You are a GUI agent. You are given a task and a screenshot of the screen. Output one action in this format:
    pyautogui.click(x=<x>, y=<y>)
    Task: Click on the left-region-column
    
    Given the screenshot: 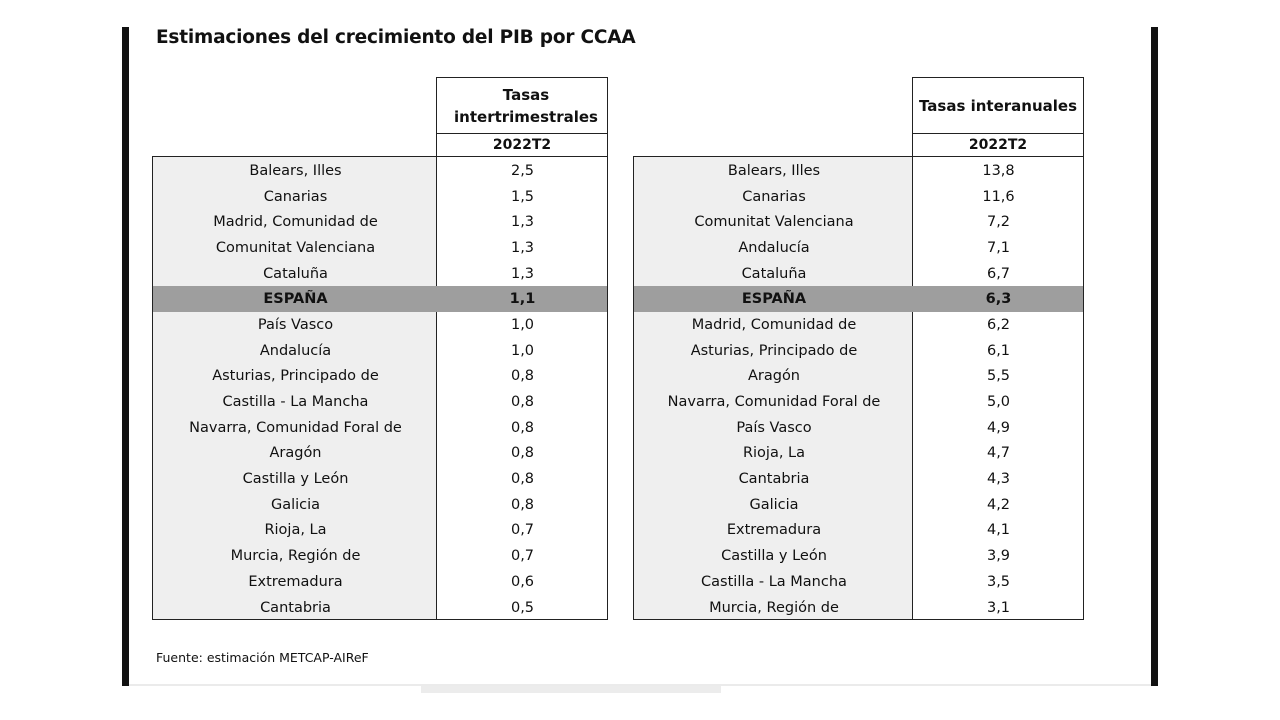 What is the action you would take?
    pyautogui.click(x=295, y=388)
    